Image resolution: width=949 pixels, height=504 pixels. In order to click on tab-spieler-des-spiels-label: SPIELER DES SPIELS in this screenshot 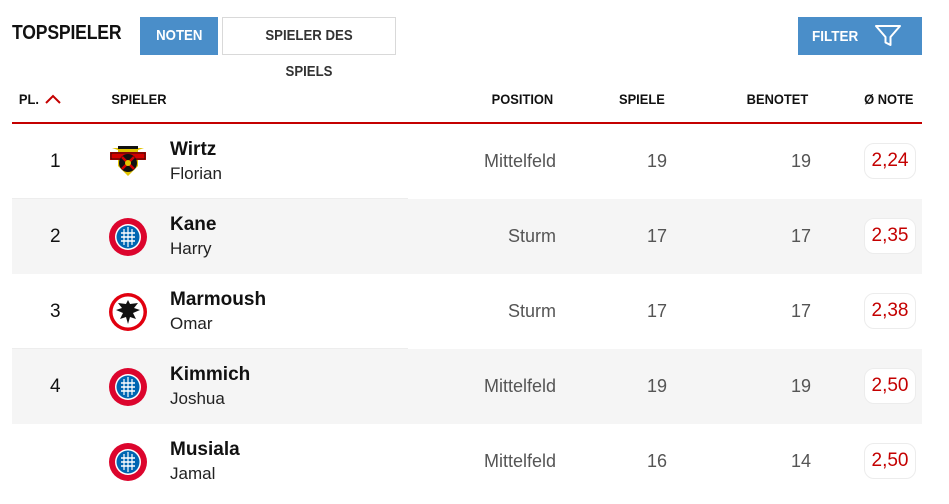, I will do `click(309, 53)`.